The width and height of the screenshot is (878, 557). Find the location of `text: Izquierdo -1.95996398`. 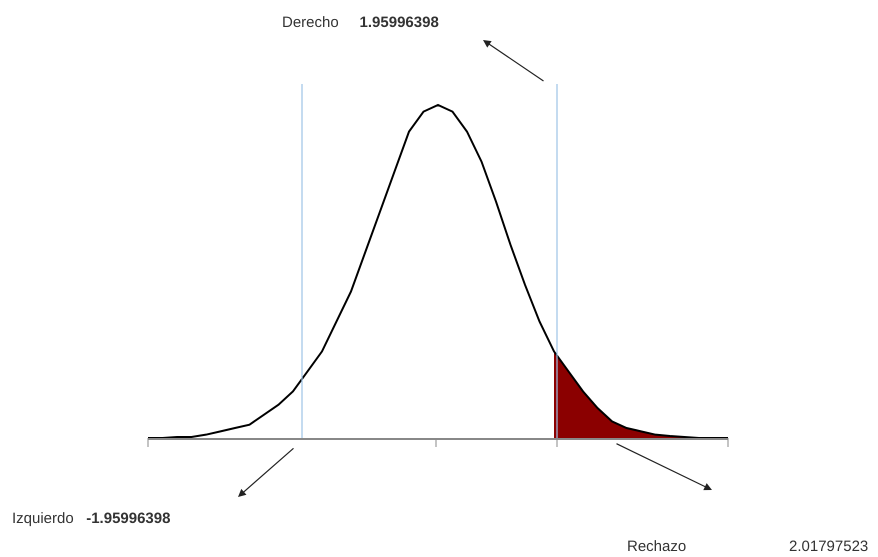

text: Izquierdo -1.95996398 is located at coordinates (91, 518).